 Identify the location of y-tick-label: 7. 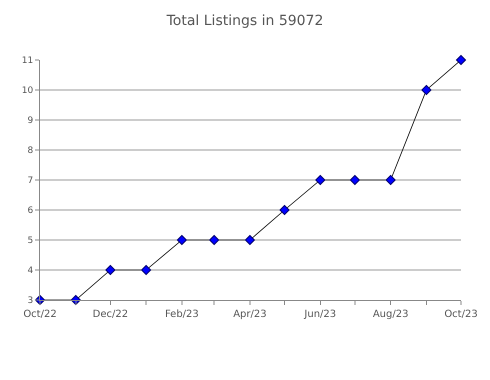
(30, 181).